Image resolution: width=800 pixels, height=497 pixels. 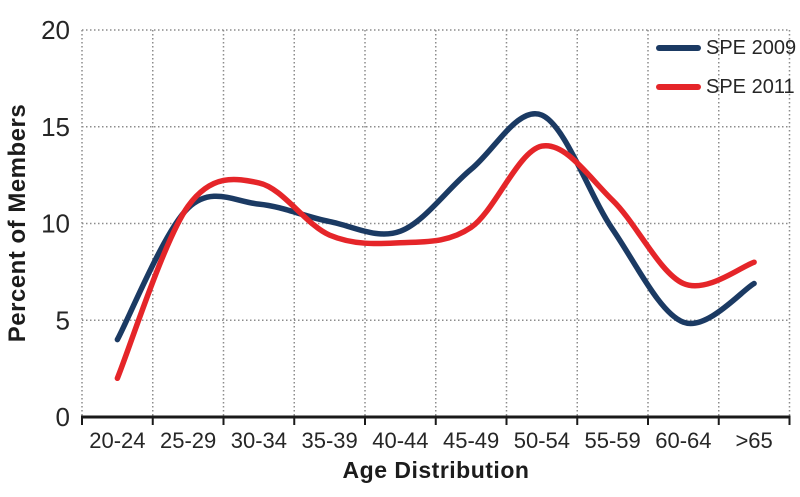 I want to click on y-axis-title: Percent of Members, so click(x=17, y=223).